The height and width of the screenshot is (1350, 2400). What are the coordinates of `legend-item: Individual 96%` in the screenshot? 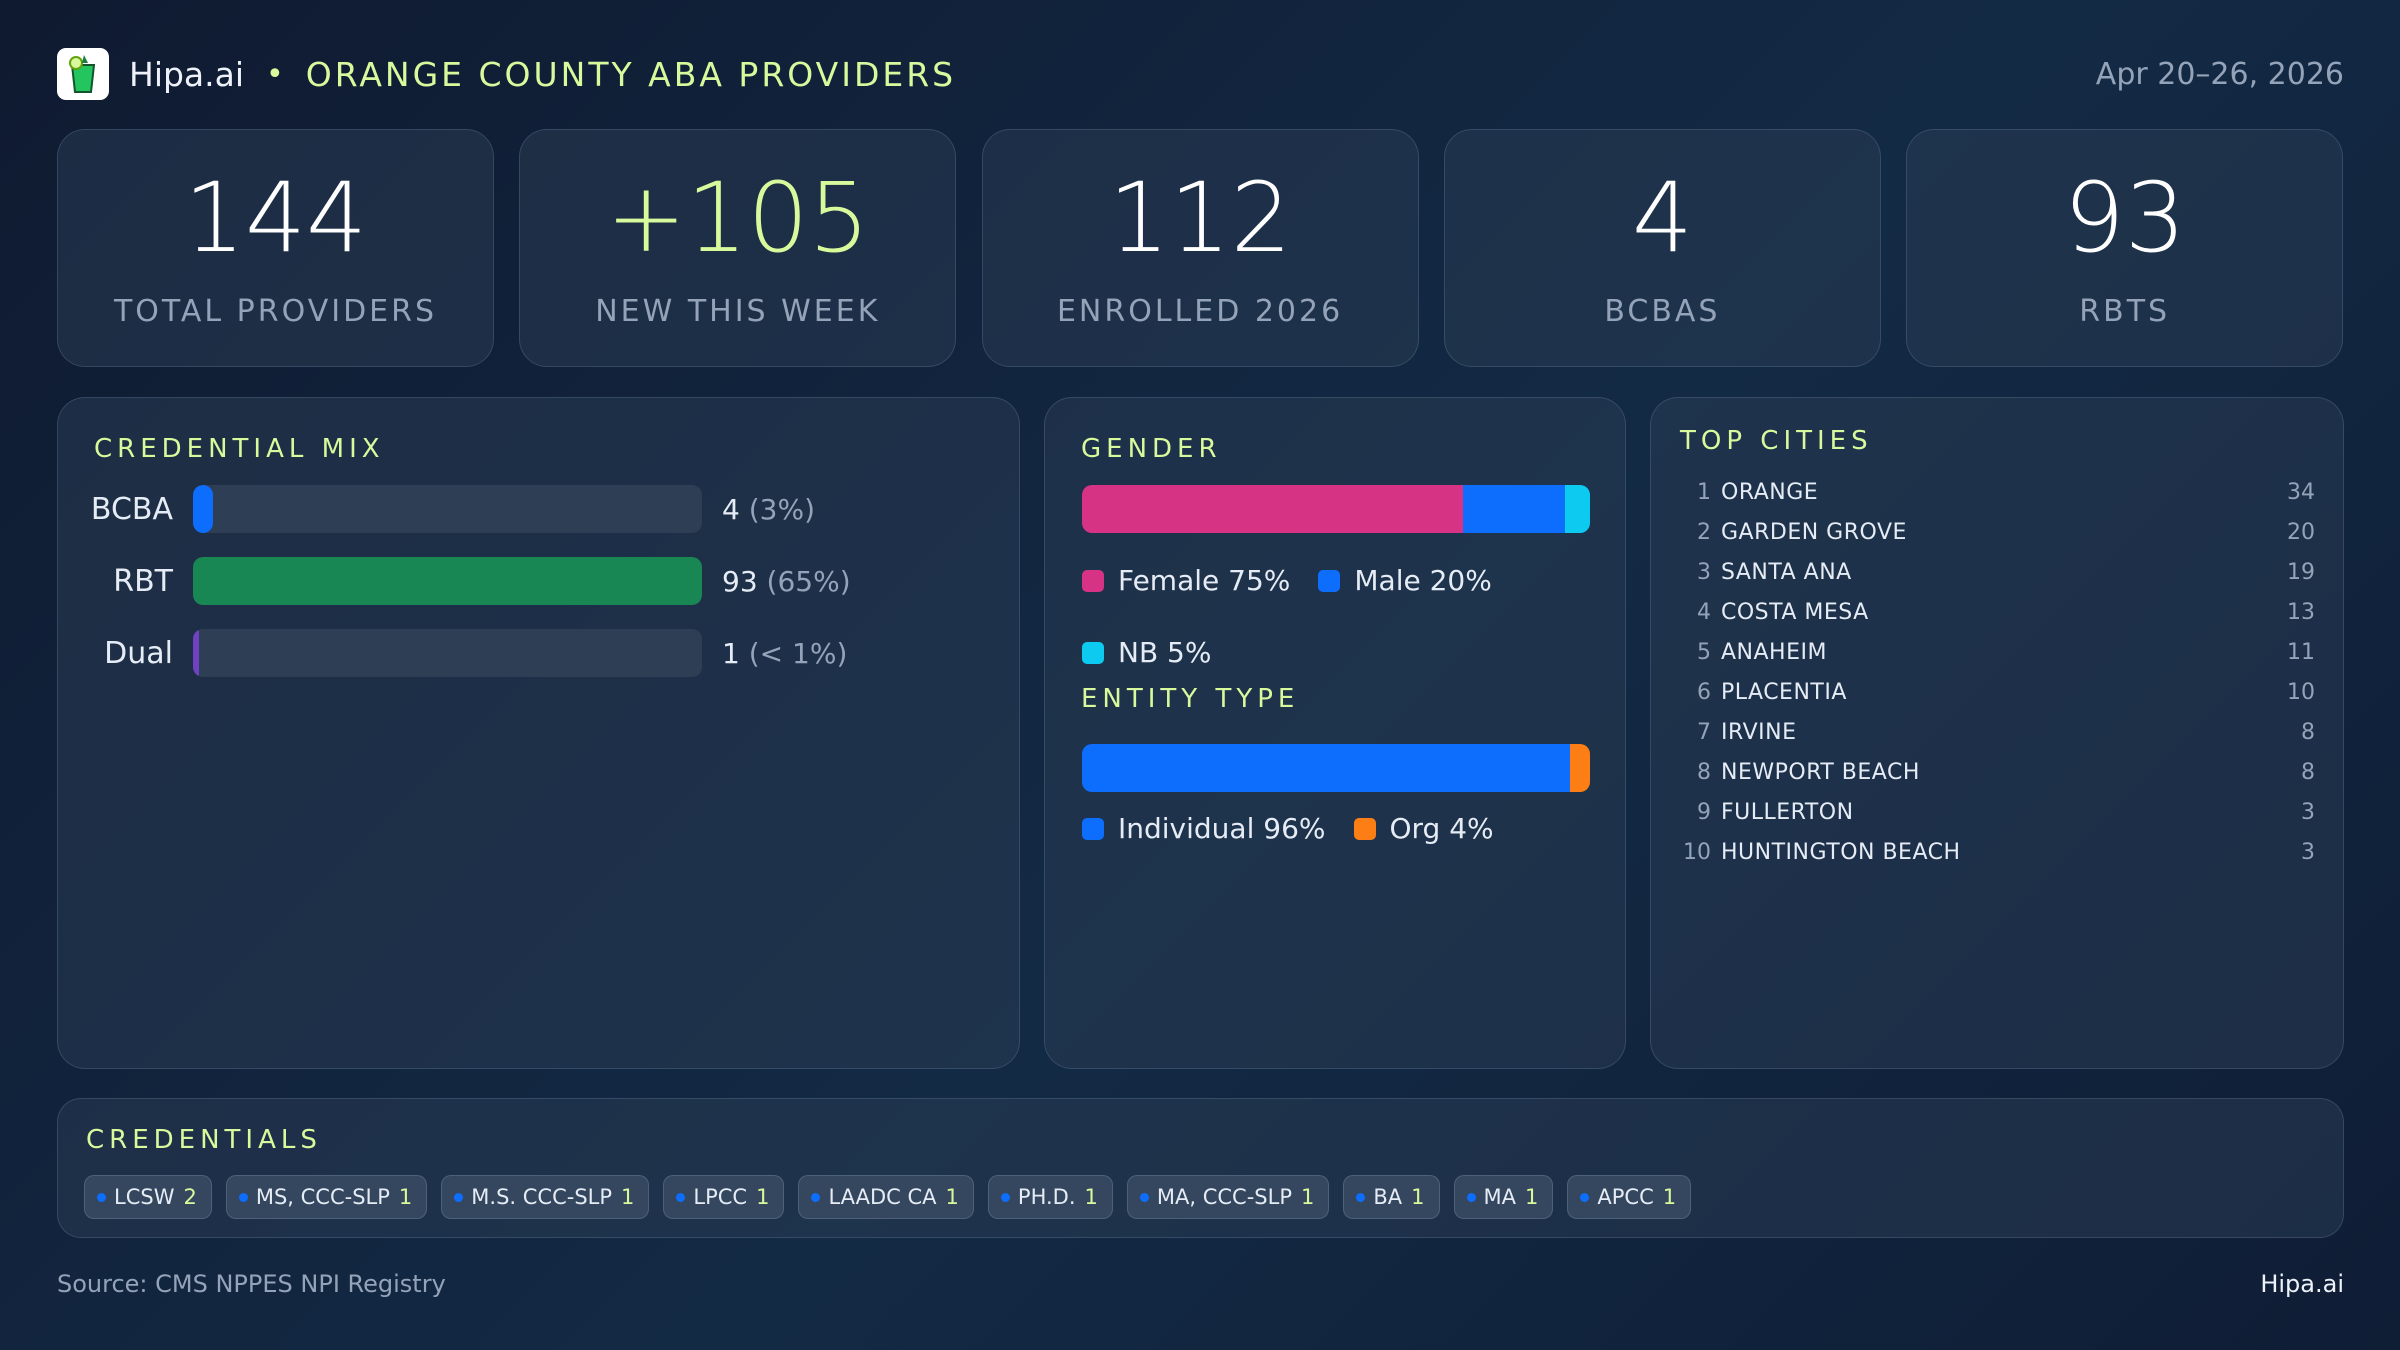 It's located at (1204, 829).